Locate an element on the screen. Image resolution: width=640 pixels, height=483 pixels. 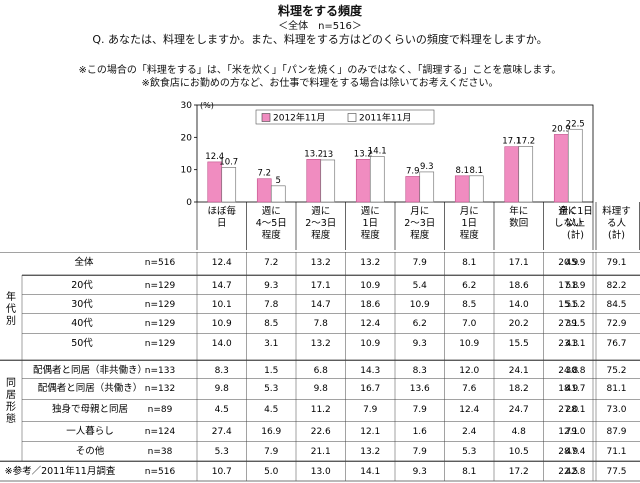
table-cell: 5.0 is located at coordinates (271, 472).